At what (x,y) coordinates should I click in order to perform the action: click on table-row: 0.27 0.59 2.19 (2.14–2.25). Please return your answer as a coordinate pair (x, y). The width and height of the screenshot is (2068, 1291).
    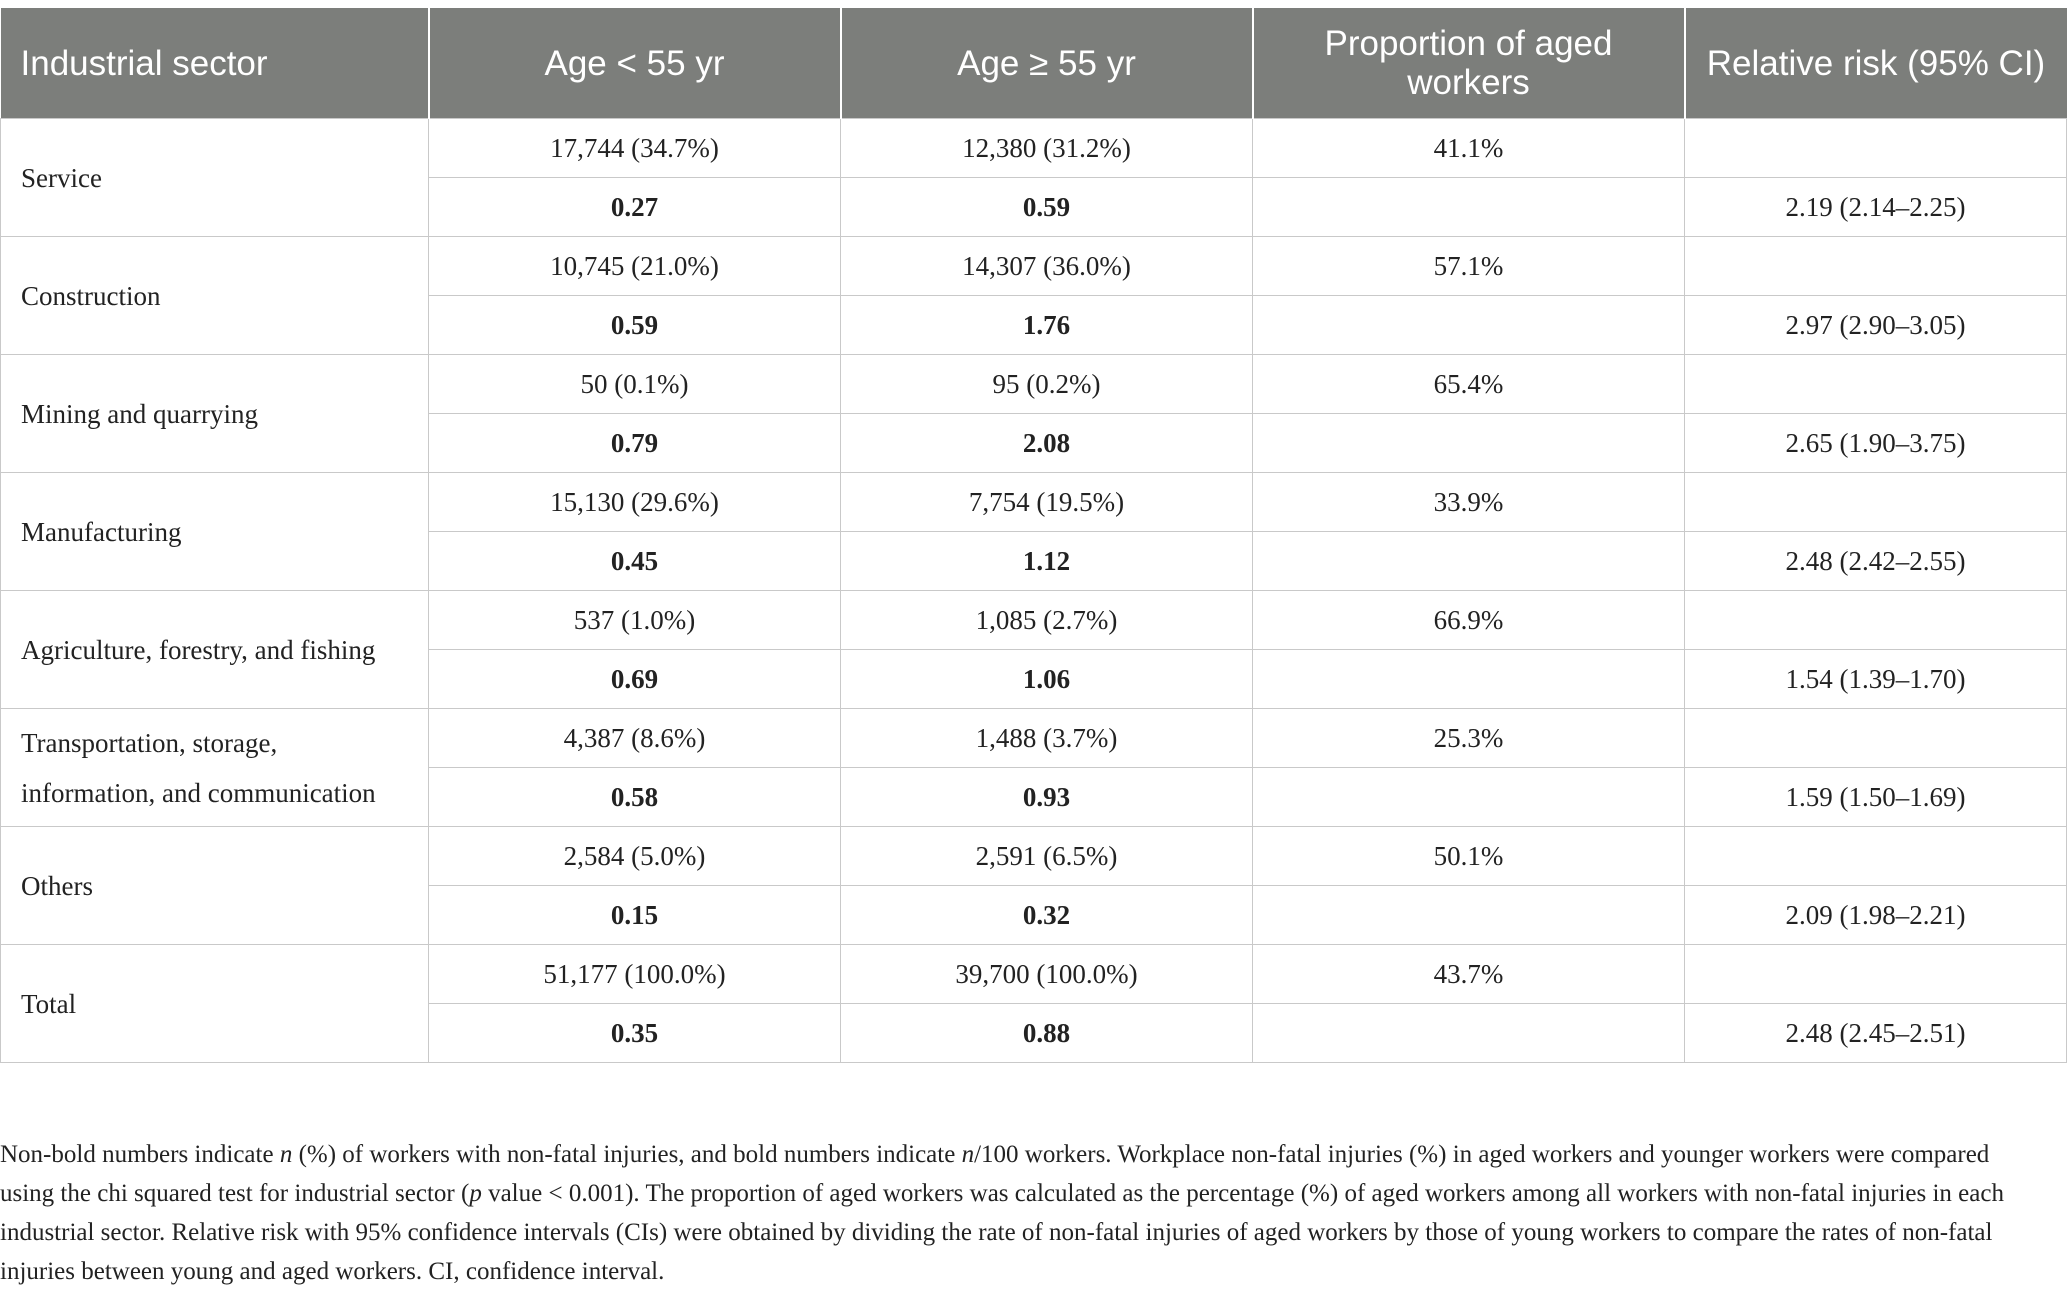
    Looking at the image, I should click on (1034, 207).